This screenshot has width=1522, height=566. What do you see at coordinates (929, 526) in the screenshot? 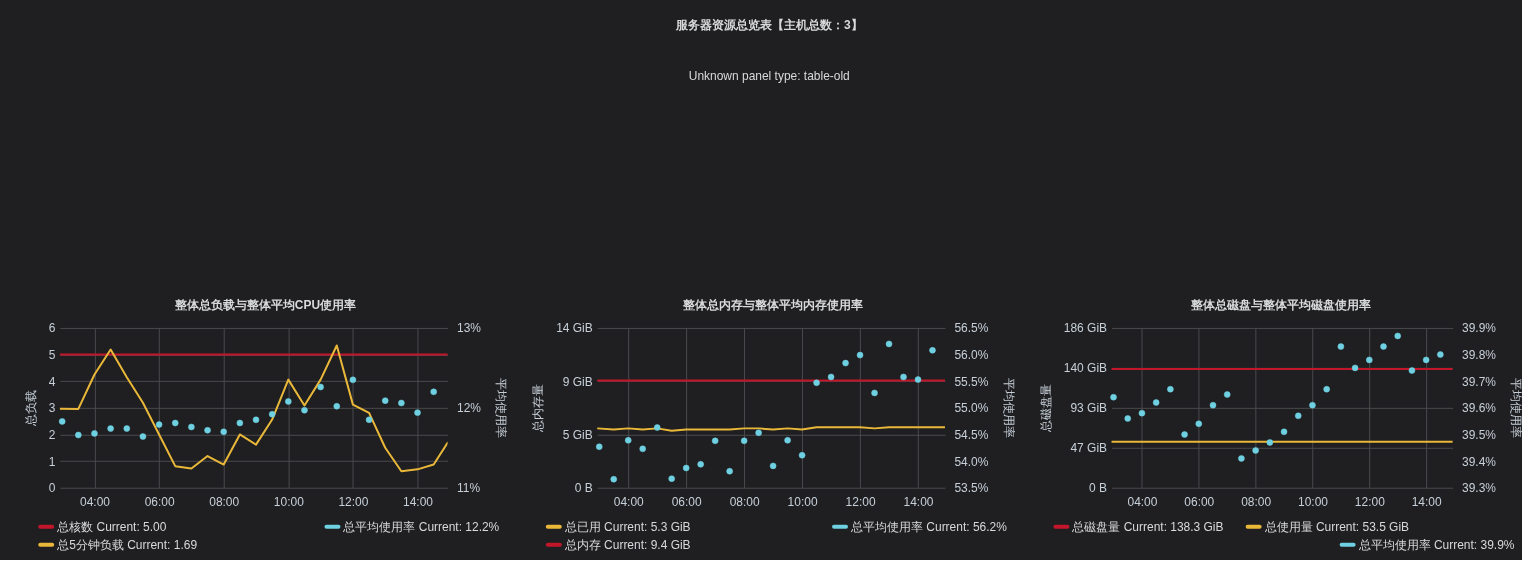
I see `legend-label: 总平均使用率 Current: 56.2%` at bounding box center [929, 526].